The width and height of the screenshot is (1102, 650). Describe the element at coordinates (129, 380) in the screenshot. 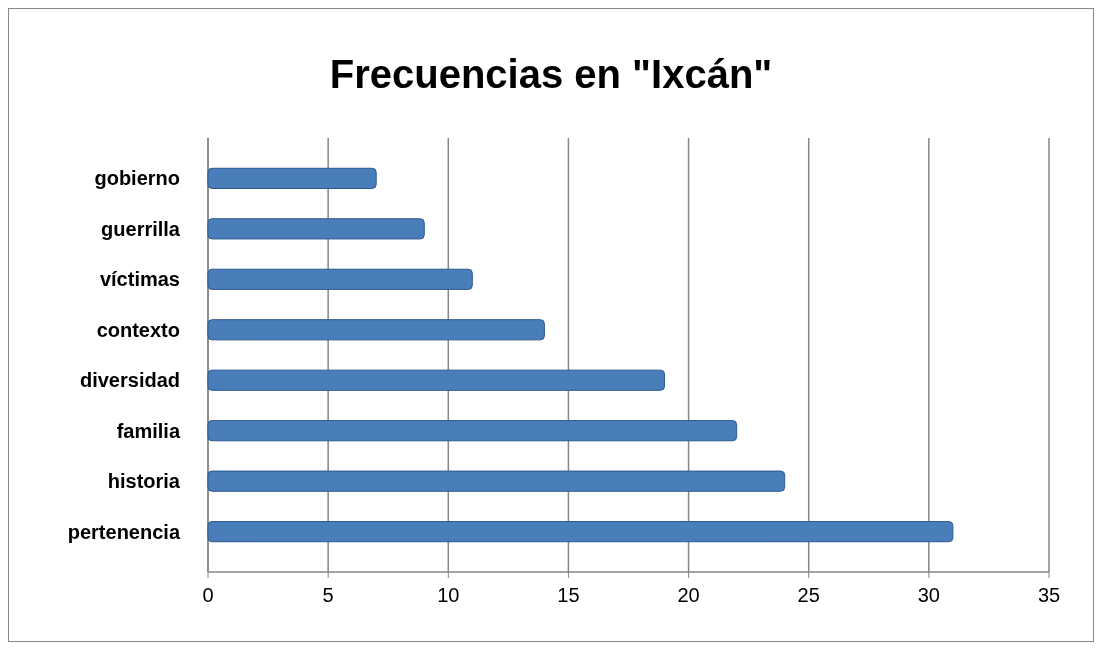

I see `y-tick-label: diversidad` at that location.